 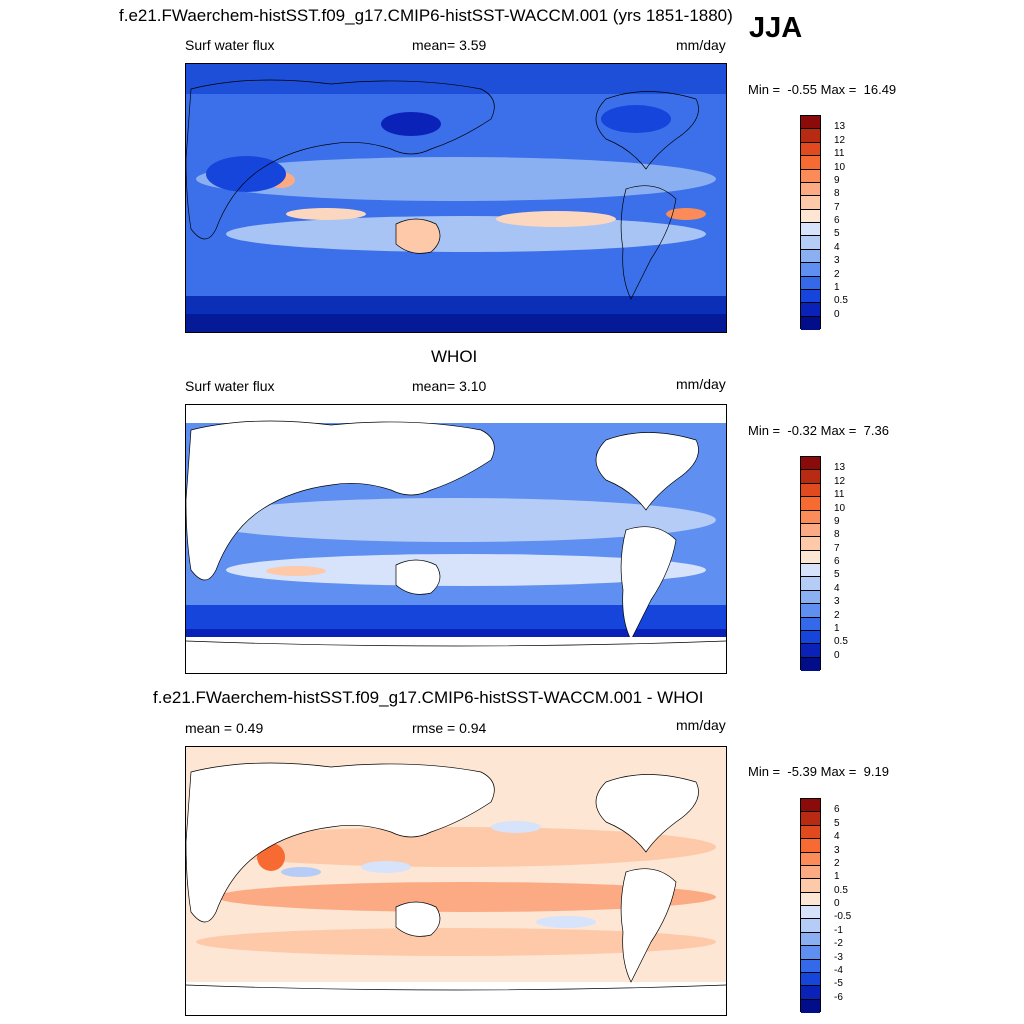 What do you see at coordinates (838, 997) in the screenshot?
I see `colorbar-tick-label: -6` at bounding box center [838, 997].